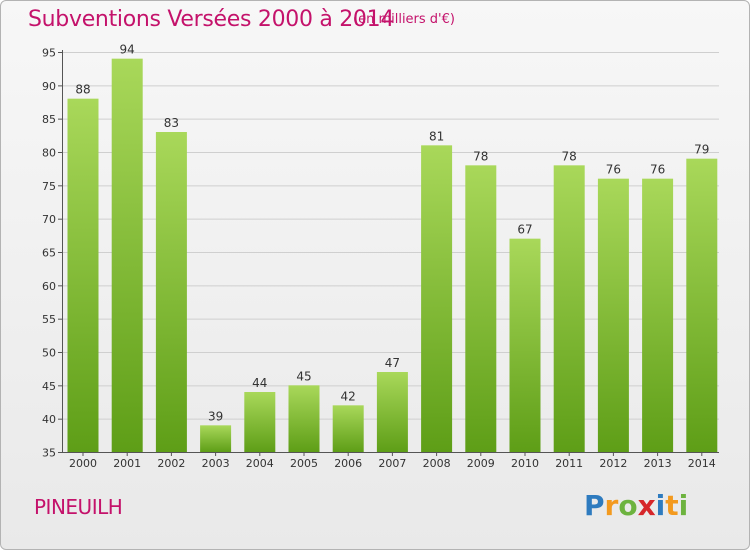 The image size is (750, 550). Describe the element at coordinates (594, 505) in the screenshot. I see `logo-letter: P` at that location.